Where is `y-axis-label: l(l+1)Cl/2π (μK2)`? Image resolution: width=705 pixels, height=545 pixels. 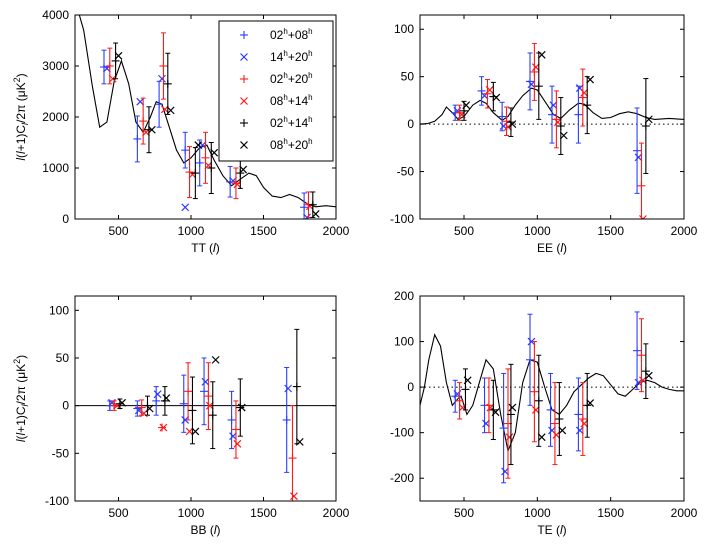 y-axis-label: l(l+1)Cl/2π (μK2) is located at coordinates (21, 398).